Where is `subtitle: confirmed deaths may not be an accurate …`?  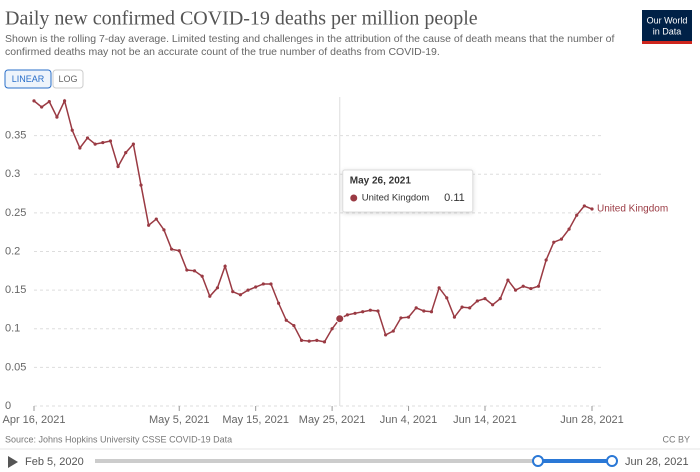
subtitle: confirmed deaths may not be an accurate … is located at coordinates (222, 52).